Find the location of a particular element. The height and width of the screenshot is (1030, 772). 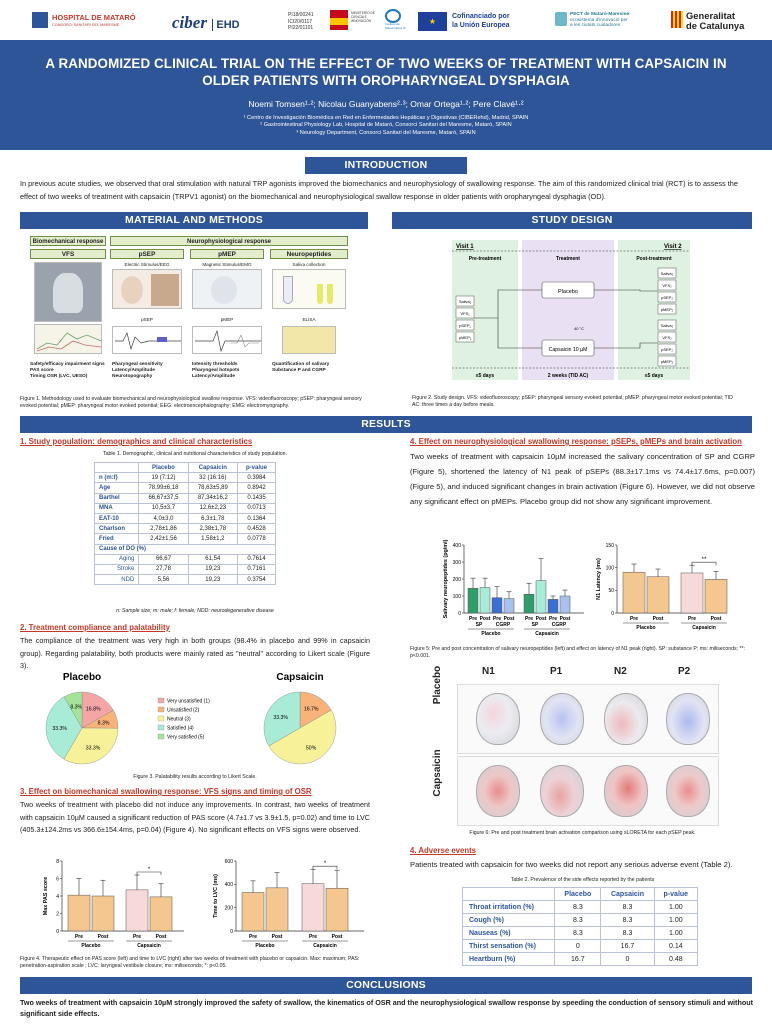

ciber-text: ciber is located at coordinates (189, 22).